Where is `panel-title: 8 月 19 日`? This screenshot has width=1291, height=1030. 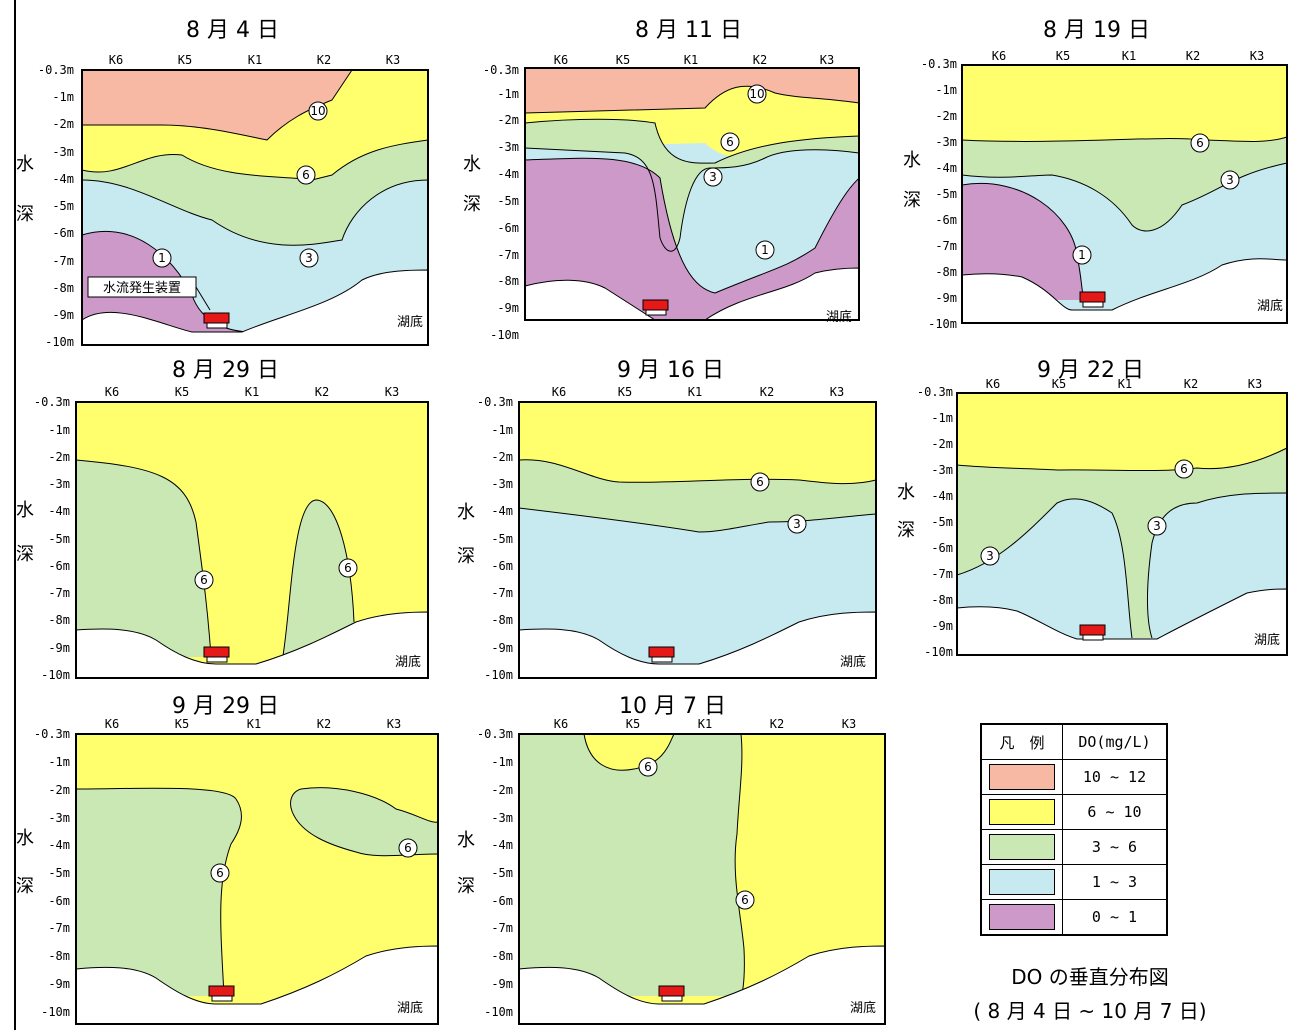 panel-title: 8 月 19 日 is located at coordinates (1096, 30).